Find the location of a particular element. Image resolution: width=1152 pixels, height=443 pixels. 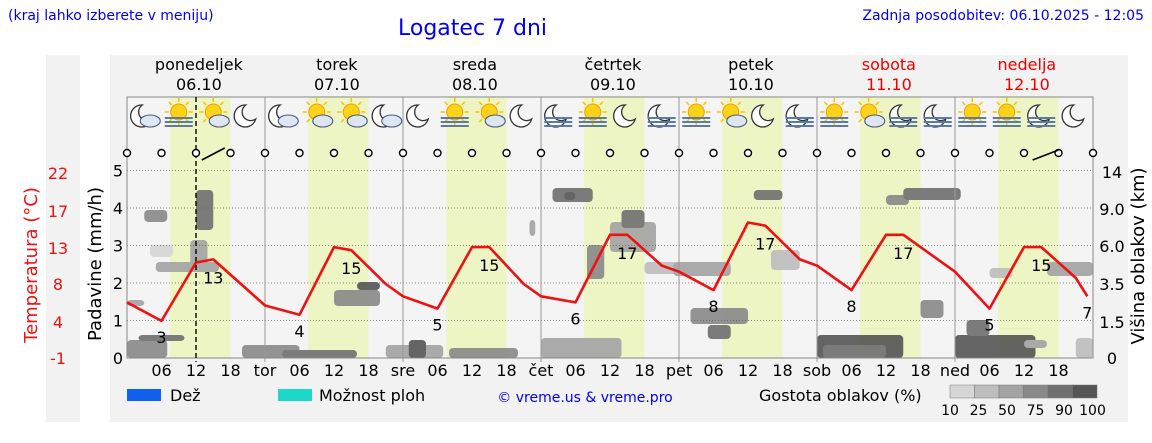

temperature-tick: 4 is located at coordinates (58, 322).